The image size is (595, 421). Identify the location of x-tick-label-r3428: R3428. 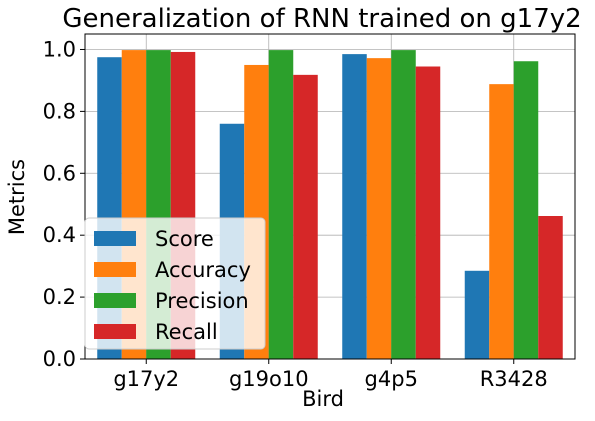
(514, 379).